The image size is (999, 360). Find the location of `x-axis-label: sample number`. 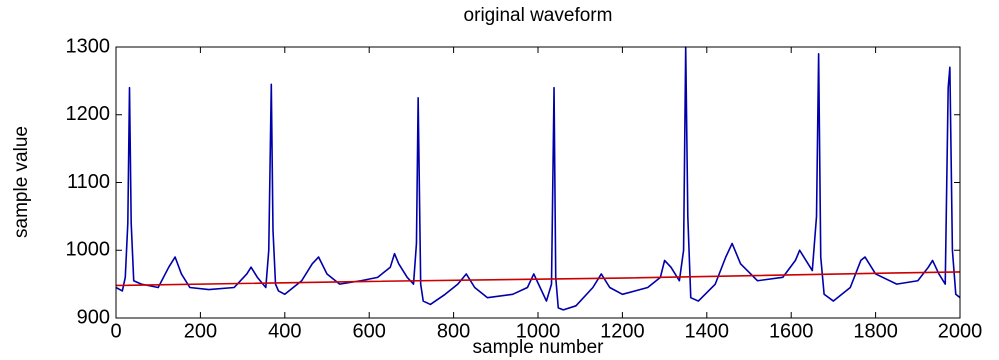

x-axis-label: sample number is located at coordinates (539, 347).